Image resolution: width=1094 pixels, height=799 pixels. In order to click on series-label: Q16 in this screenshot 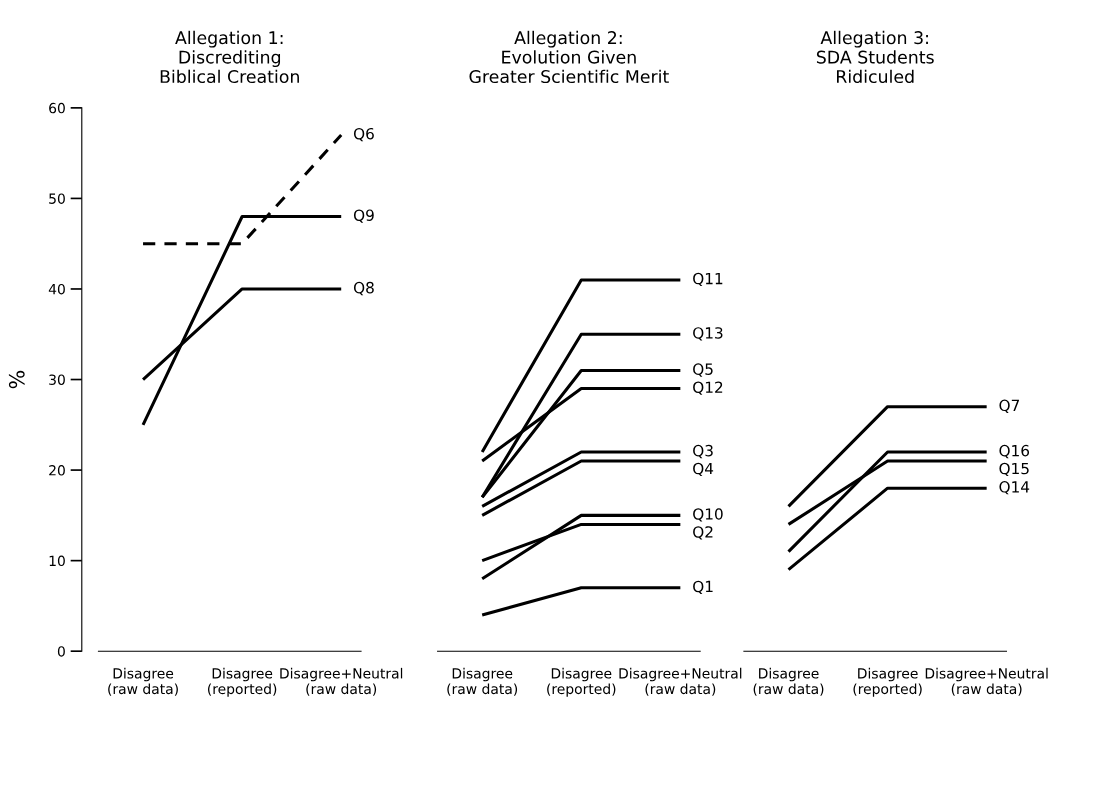, I will do `click(1014, 451)`.